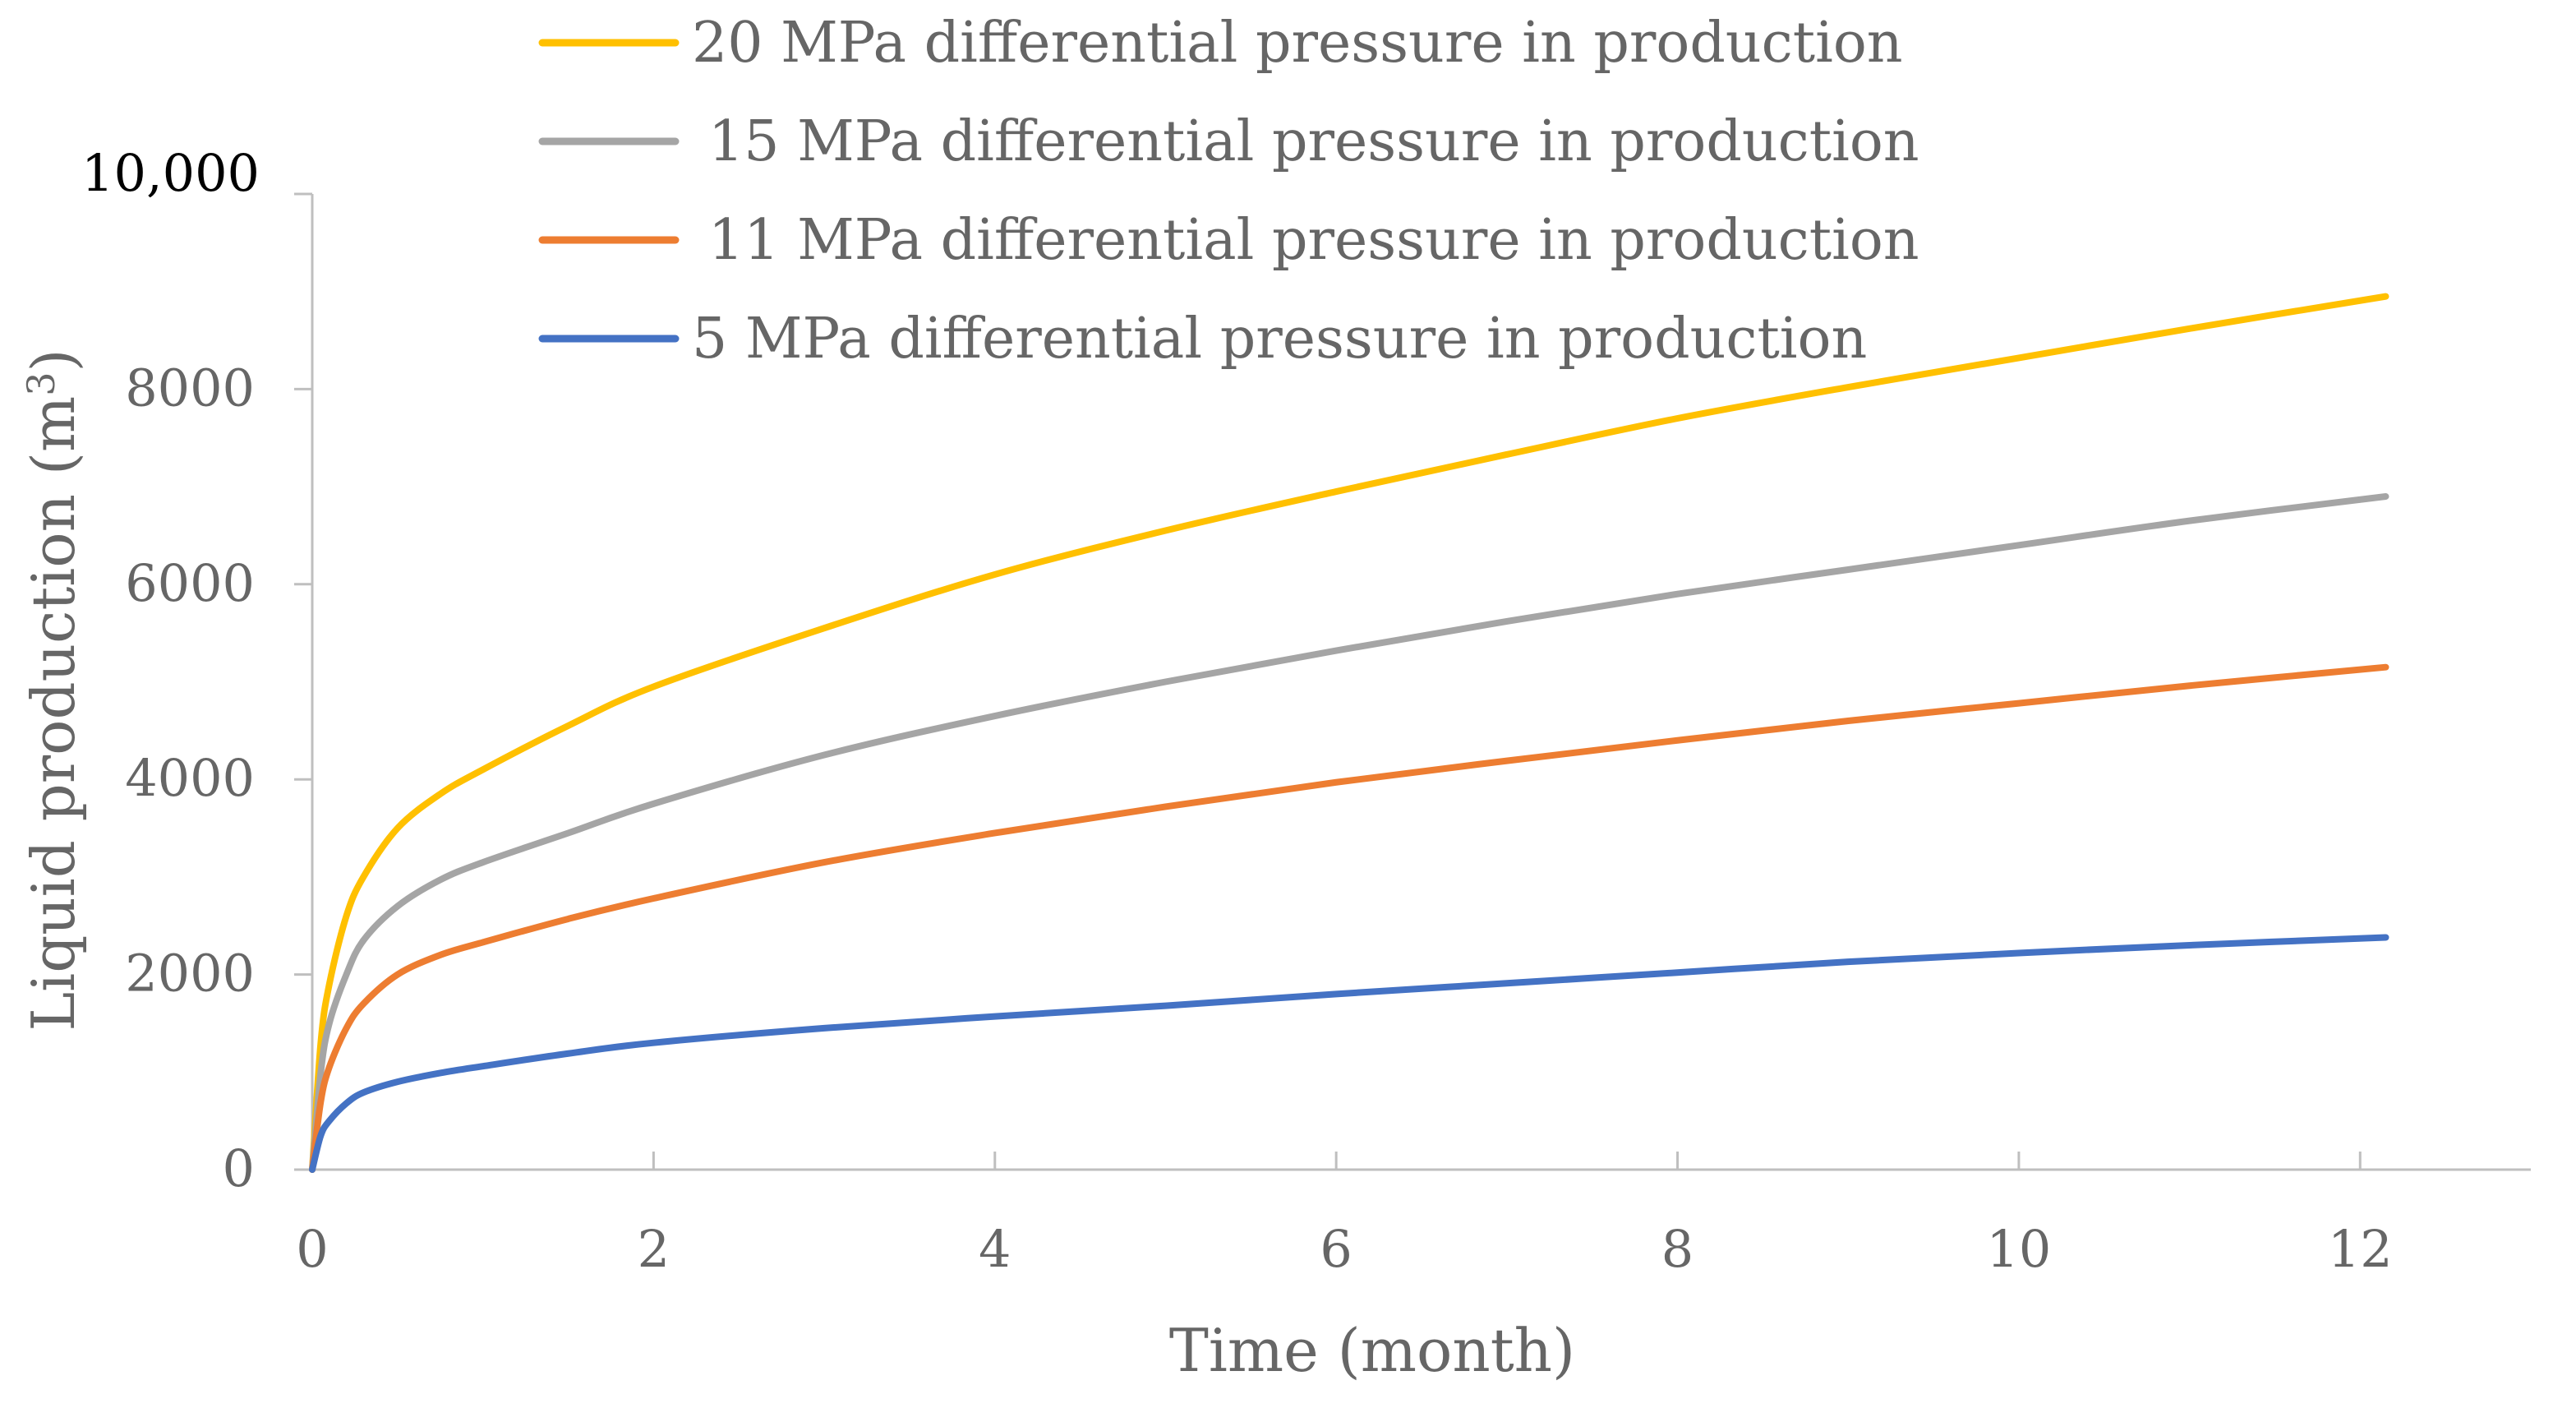 This screenshot has height=1408, width=2576. Describe the element at coordinates (170, 173) in the screenshot. I see `y-tick-label: 10,000` at that location.